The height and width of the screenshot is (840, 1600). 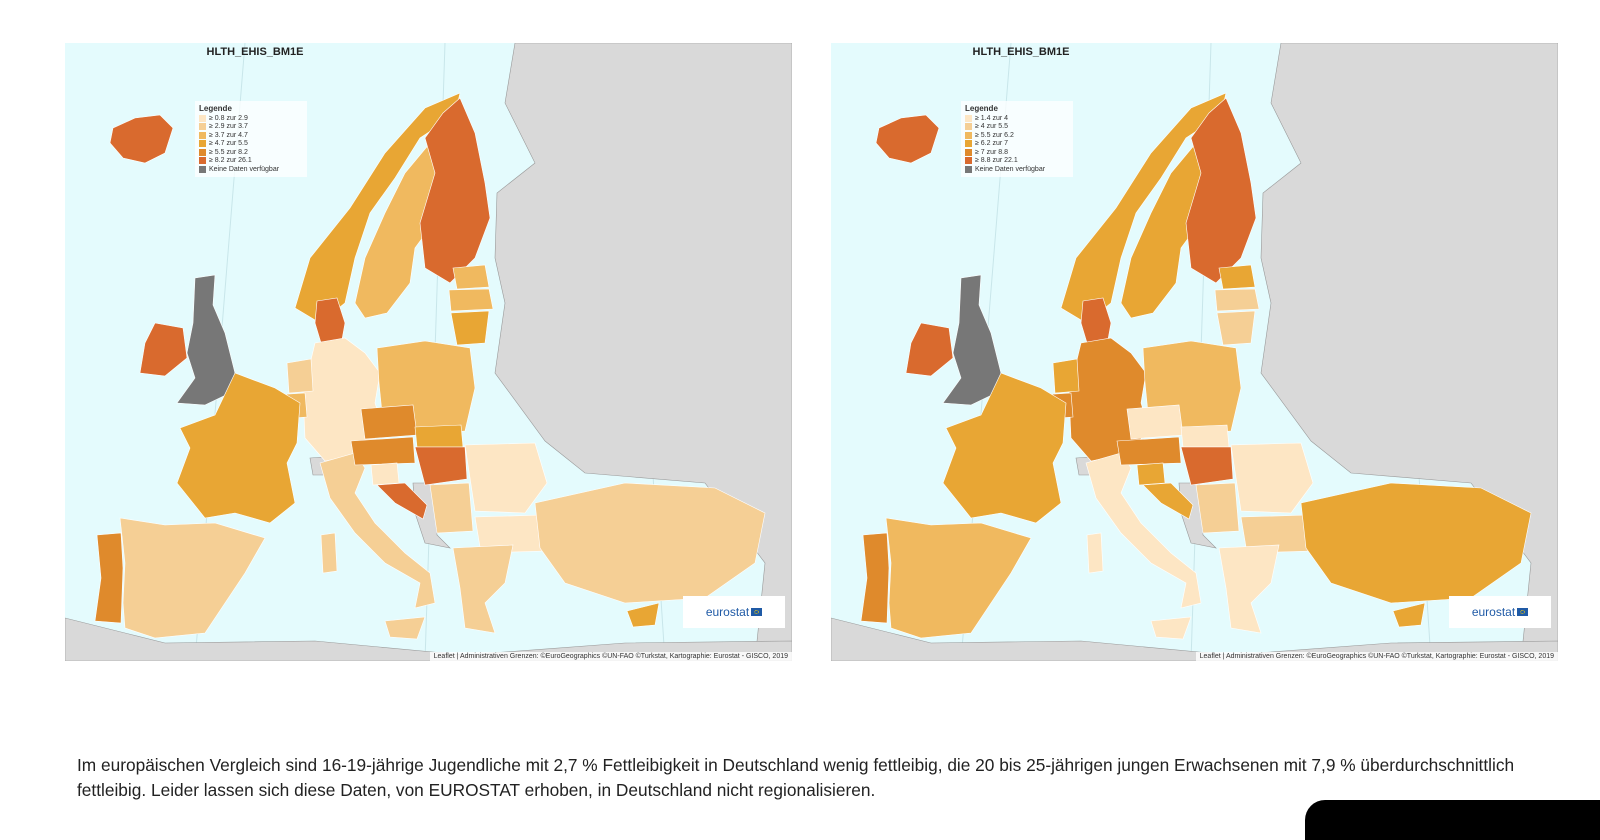 What do you see at coordinates (1017, 118) in the screenshot?
I see `legend-item: ≥ 1.4 zur 4` at bounding box center [1017, 118].